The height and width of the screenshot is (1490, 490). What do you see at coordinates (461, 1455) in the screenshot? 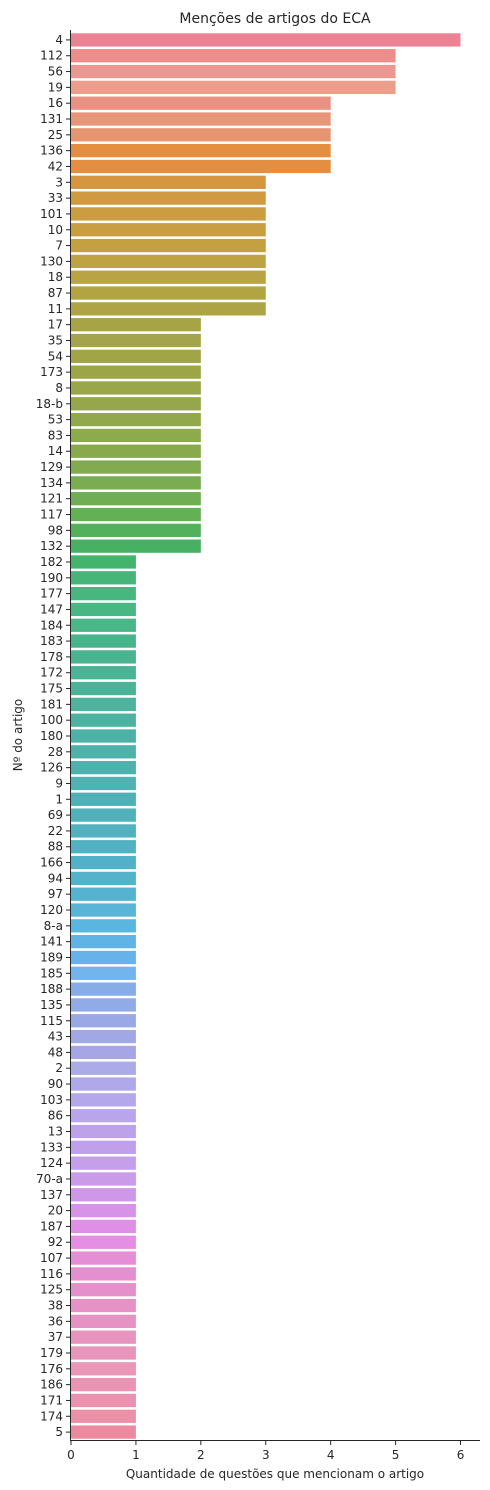
I see `x-tick-label: 6` at bounding box center [461, 1455].